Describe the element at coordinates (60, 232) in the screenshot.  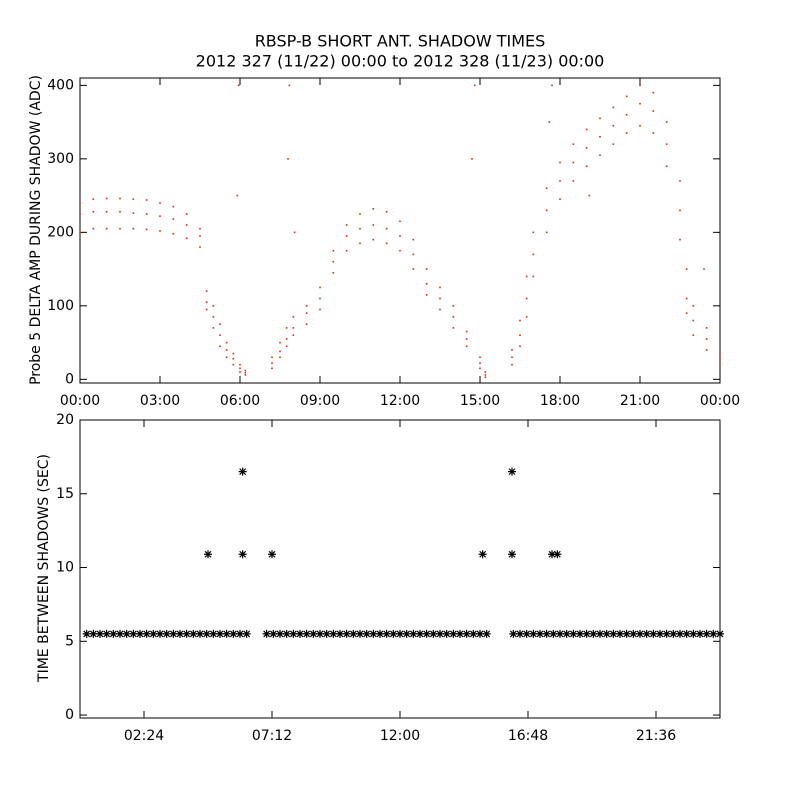
I see `y-tick-label: 200` at that location.